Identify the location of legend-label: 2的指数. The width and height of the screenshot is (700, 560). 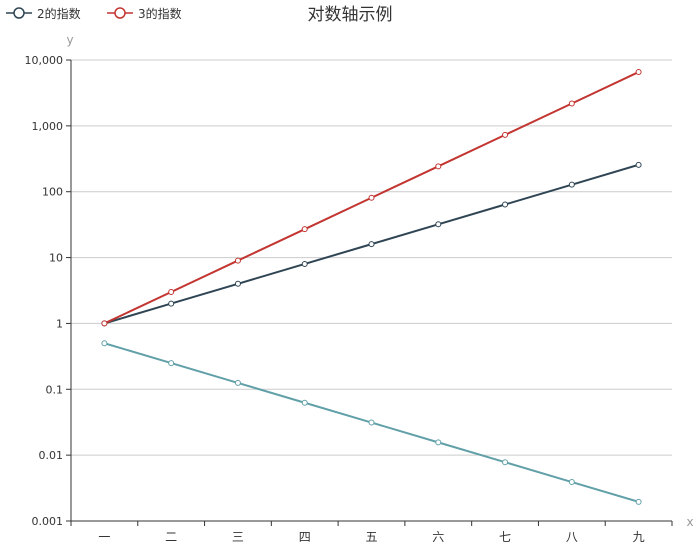
(59, 13).